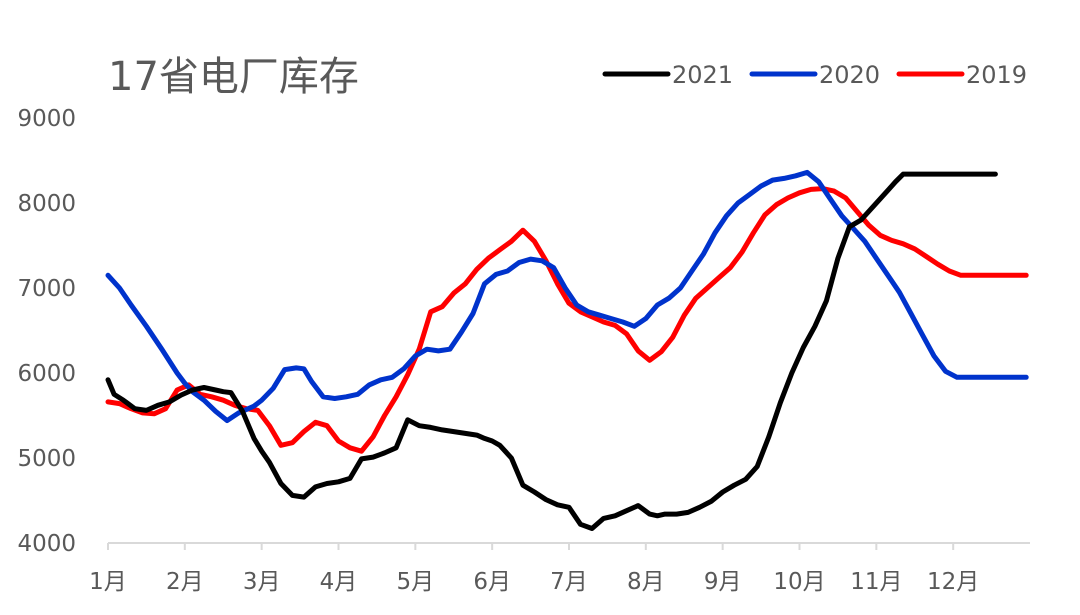 The image size is (1080, 615). What do you see at coordinates (339, 582) in the screenshot?
I see `x-tick-label: 4月` at bounding box center [339, 582].